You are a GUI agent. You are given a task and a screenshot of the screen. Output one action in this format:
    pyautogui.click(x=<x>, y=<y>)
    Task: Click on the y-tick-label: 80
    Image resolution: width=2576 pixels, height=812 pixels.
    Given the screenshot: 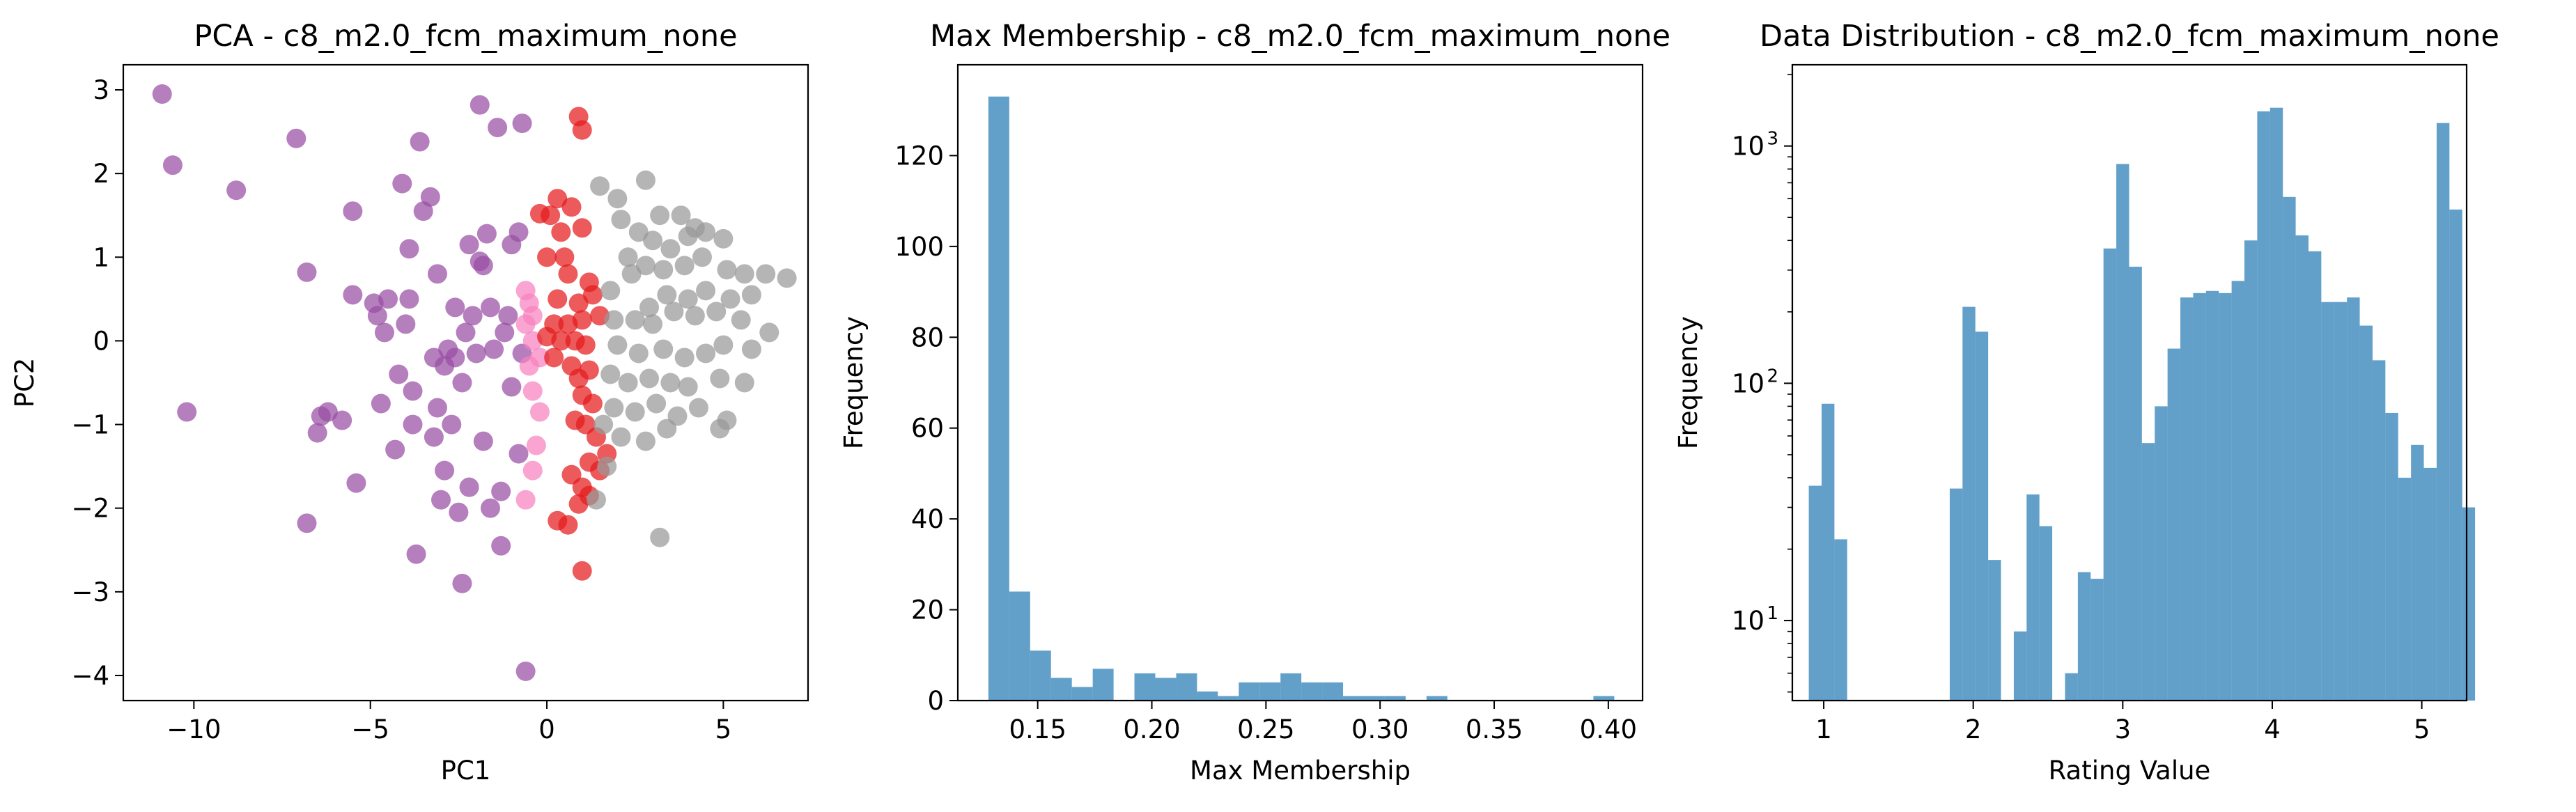 What is the action you would take?
    pyautogui.click(x=927, y=337)
    